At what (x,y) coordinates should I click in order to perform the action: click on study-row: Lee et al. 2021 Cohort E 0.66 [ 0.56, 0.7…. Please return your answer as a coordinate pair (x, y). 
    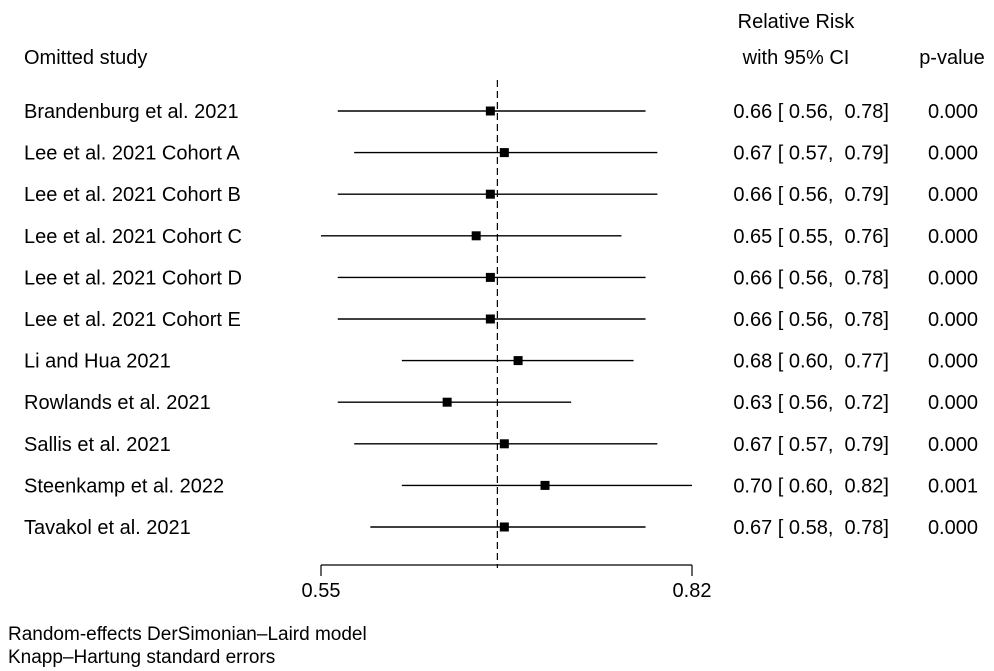
    Looking at the image, I should click on (501, 320).